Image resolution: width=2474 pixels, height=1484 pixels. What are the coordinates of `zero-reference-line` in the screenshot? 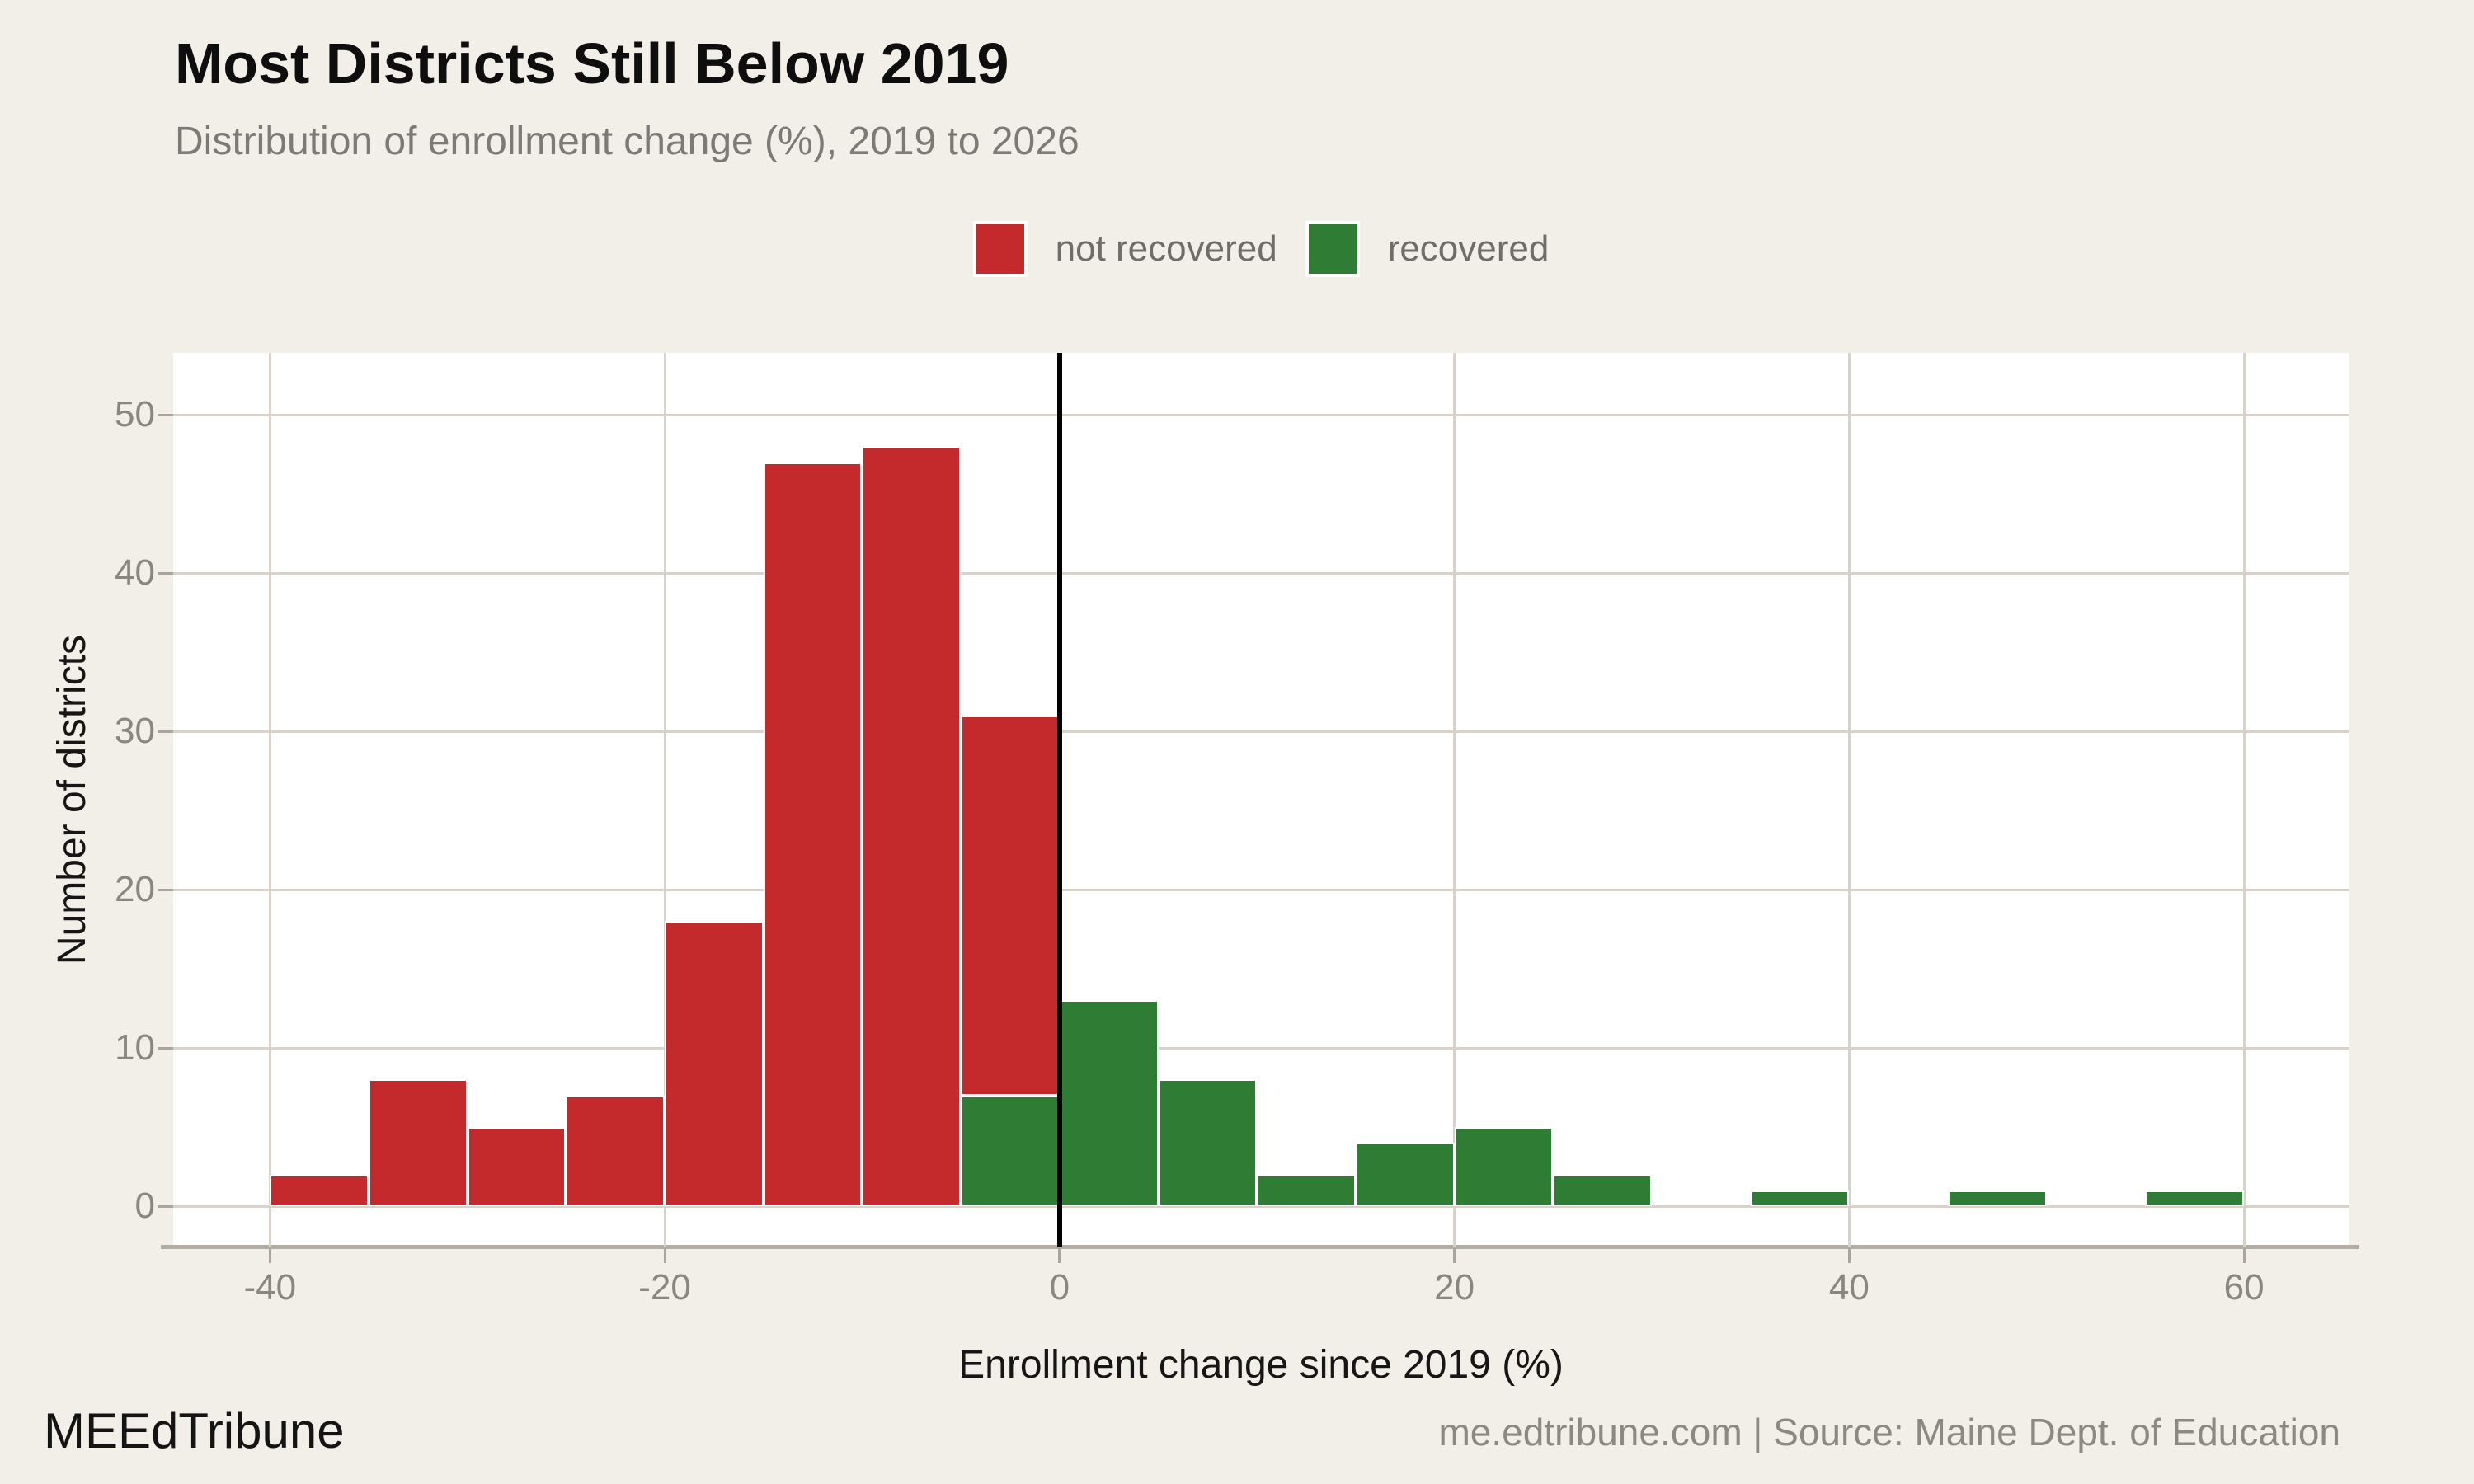 It's located at (1059, 800).